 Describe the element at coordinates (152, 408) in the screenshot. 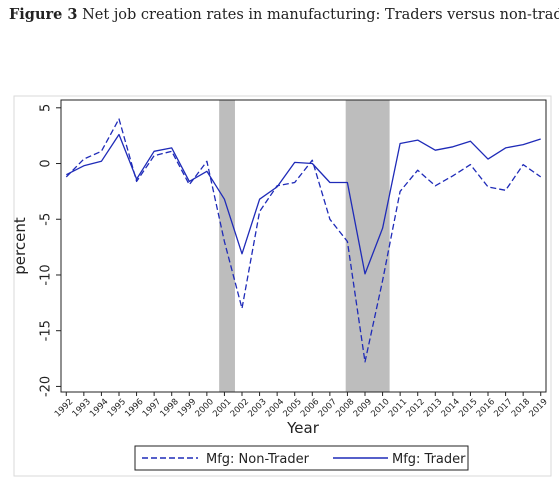

I see `x-tick-label: 1997` at that location.